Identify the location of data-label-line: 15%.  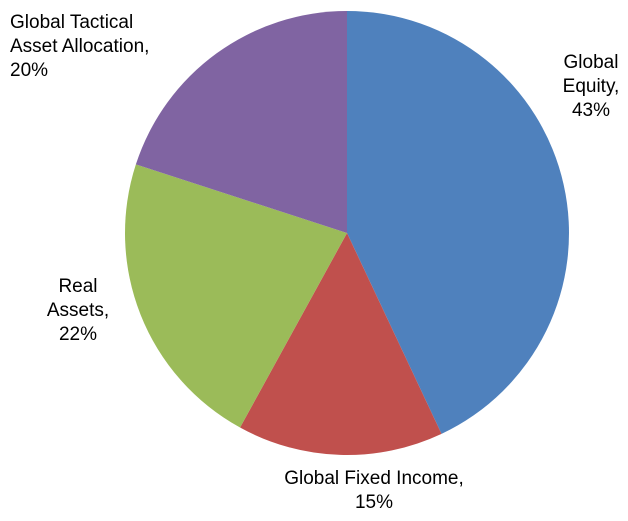
(374, 502).